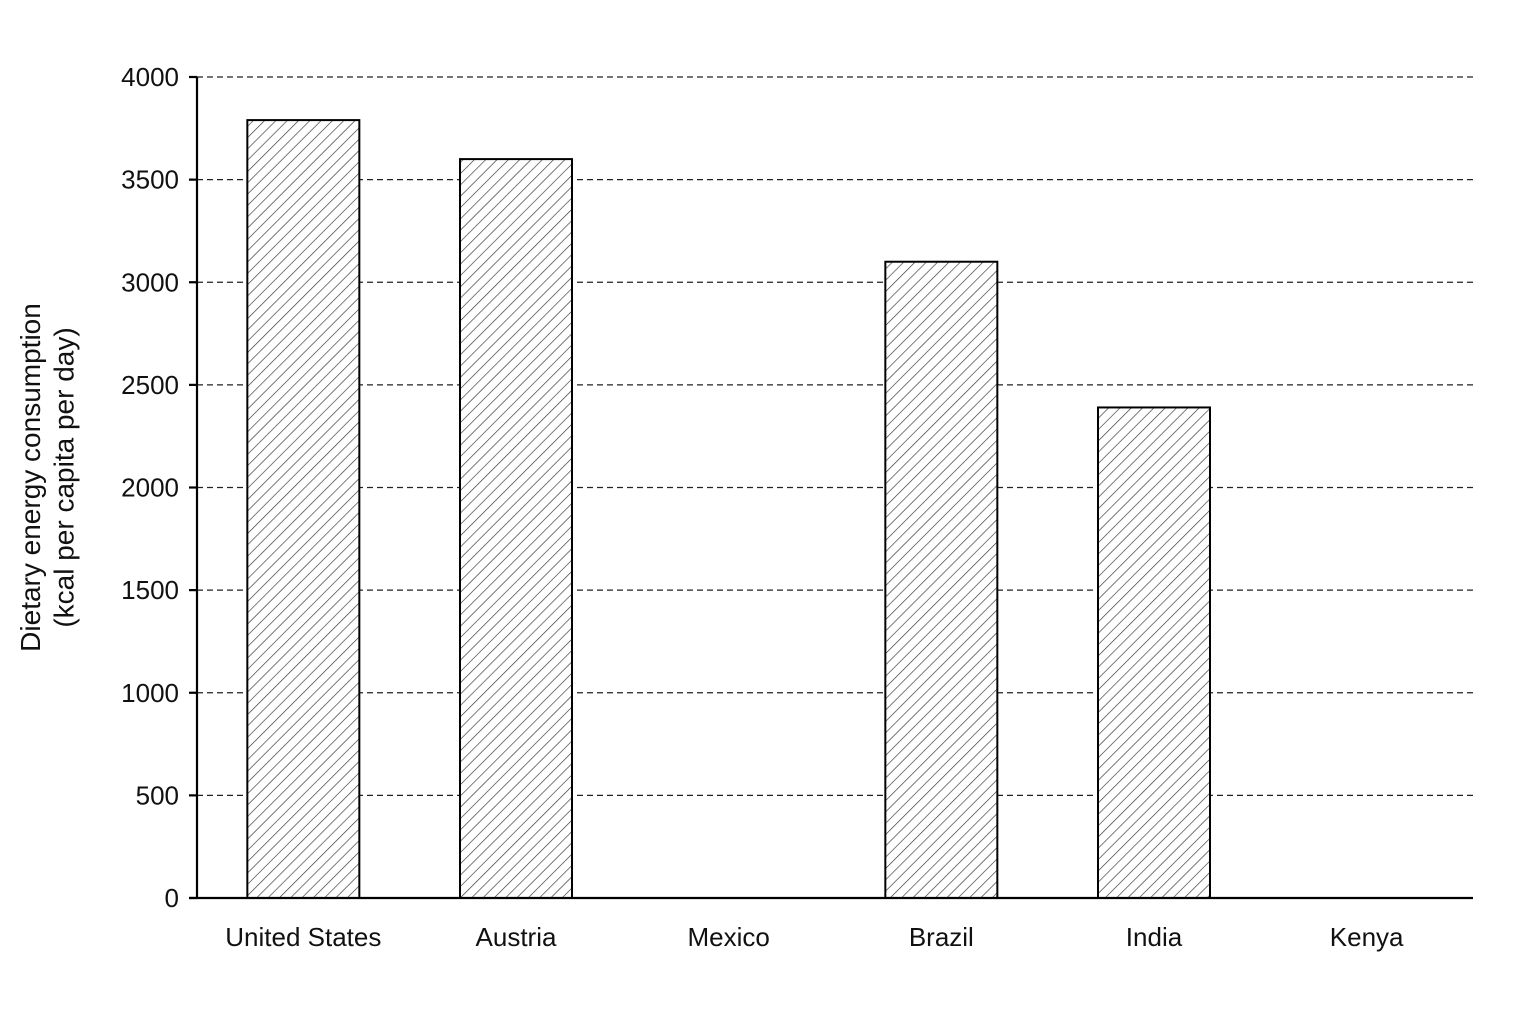 The image size is (1536, 1024). Describe the element at coordinates (941, 580) in the screenshot. I see `bar-brazil` at that location.